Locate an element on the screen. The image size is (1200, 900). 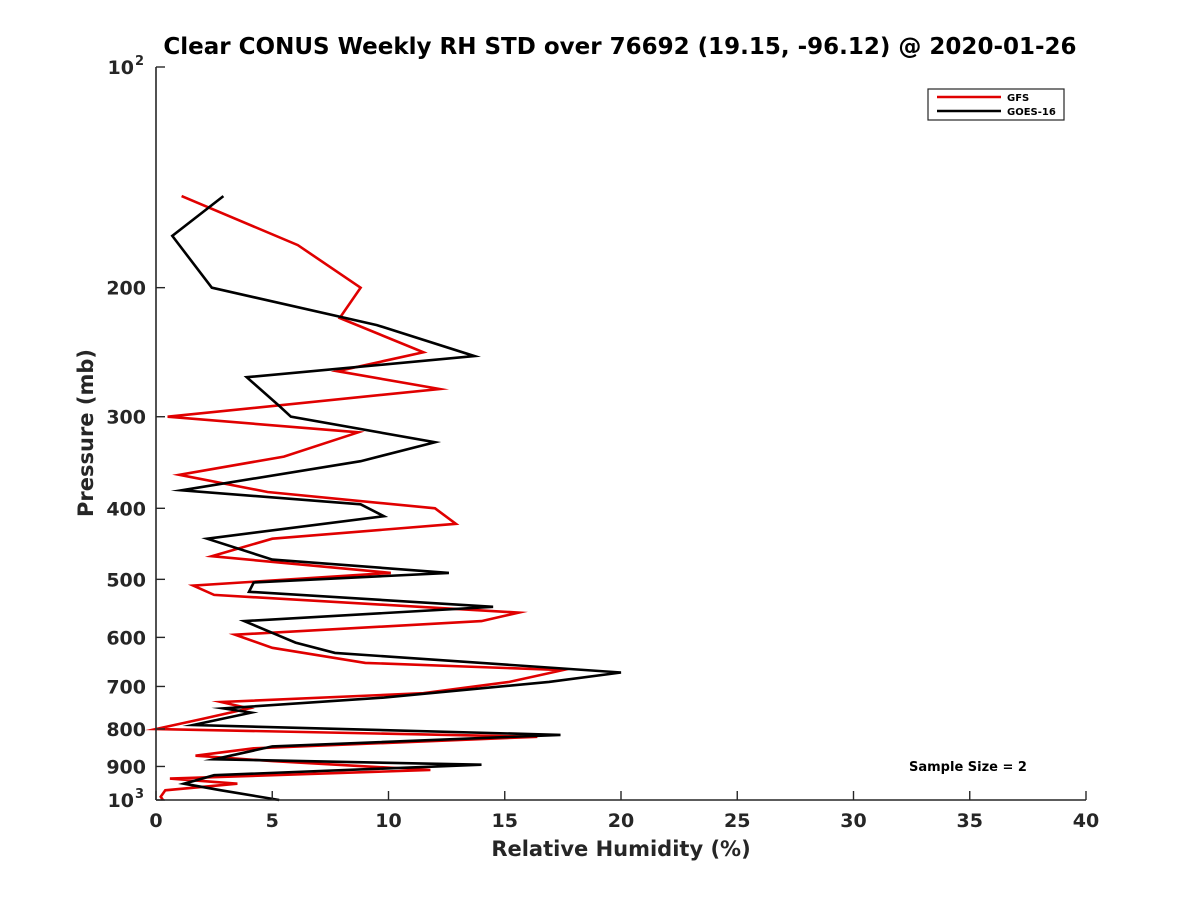
y-tick-label: 800 is located at coordinates (126, 730).